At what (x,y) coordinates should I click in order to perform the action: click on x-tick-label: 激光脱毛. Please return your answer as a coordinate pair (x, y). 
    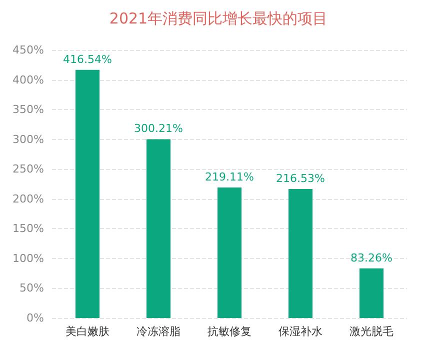
    Looking at the image, I should click on (372, 331).